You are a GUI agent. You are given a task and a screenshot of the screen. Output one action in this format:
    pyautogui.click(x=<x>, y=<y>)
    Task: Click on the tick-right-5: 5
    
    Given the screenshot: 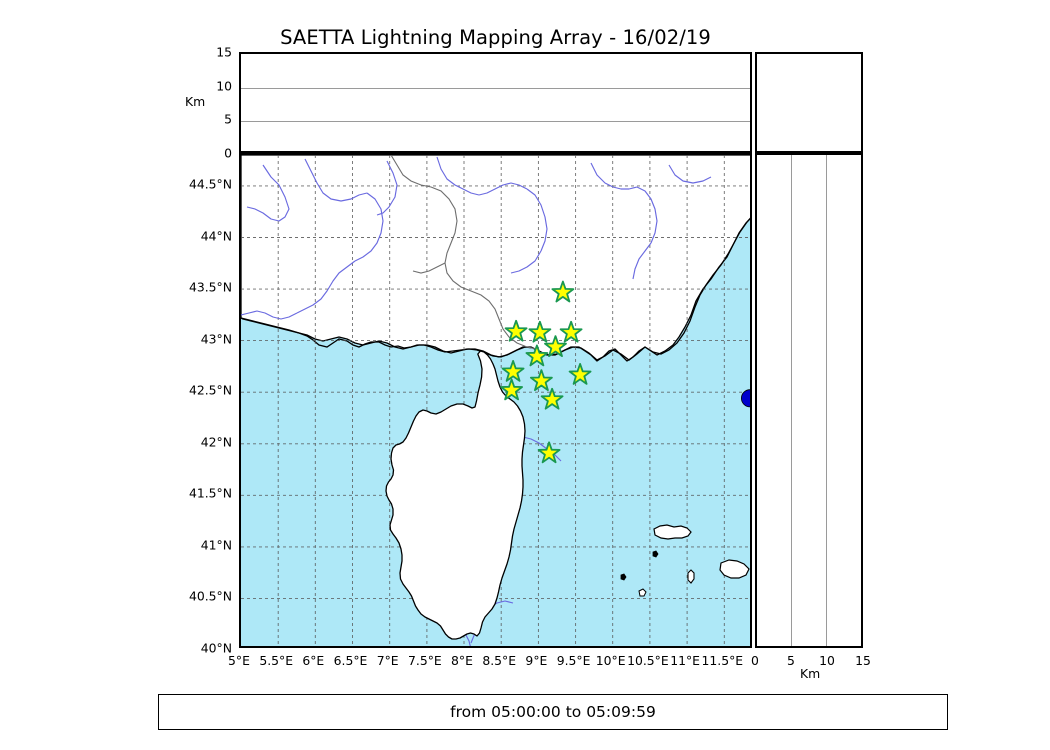 What is the action you would take?
    pyautogui.click(x=791, y=660)
    